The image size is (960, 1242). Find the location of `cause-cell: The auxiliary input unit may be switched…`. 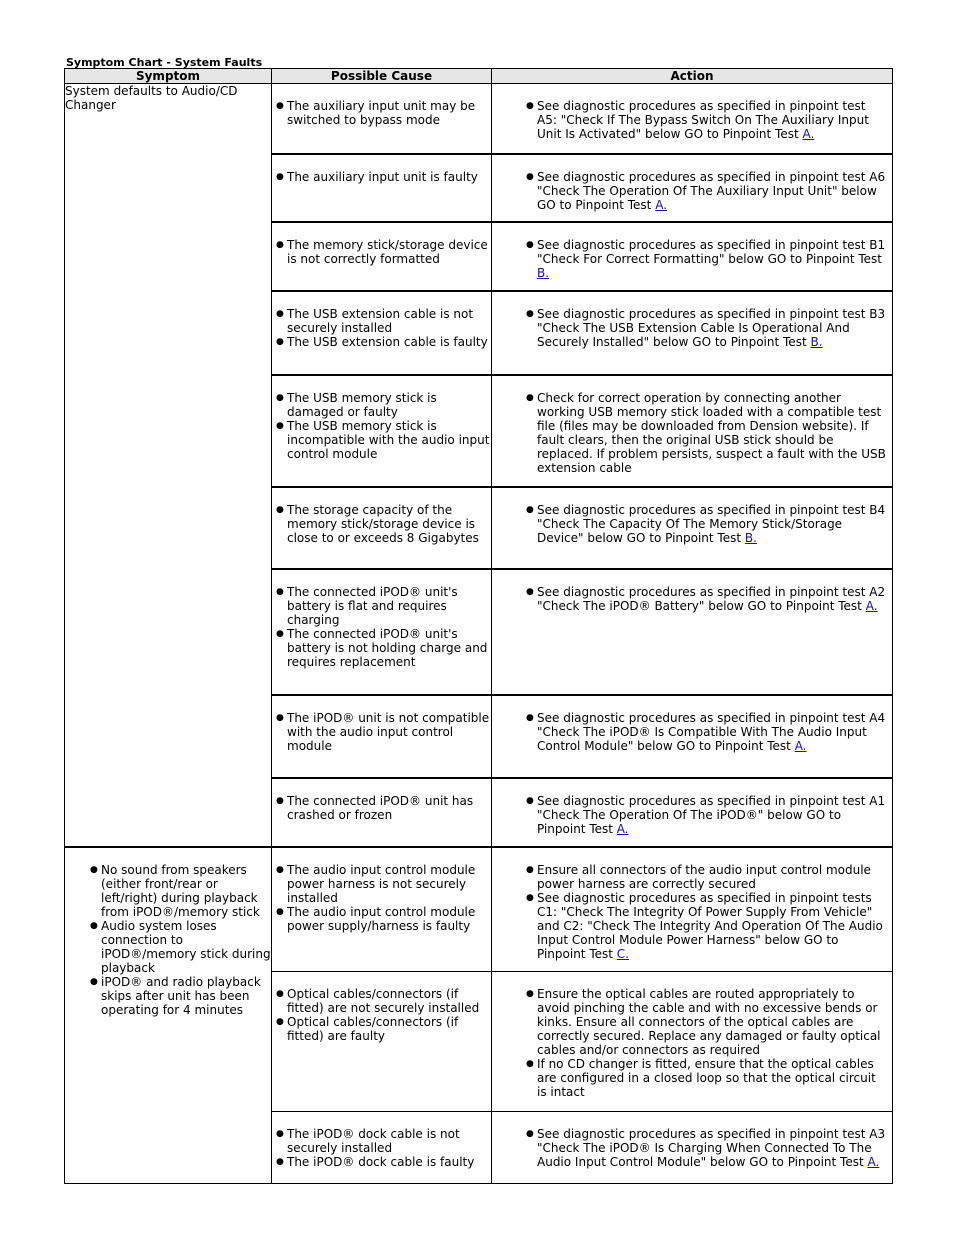

cause-cell: The auxiliary input unit may be switched… is located at coordinates (381, 119).